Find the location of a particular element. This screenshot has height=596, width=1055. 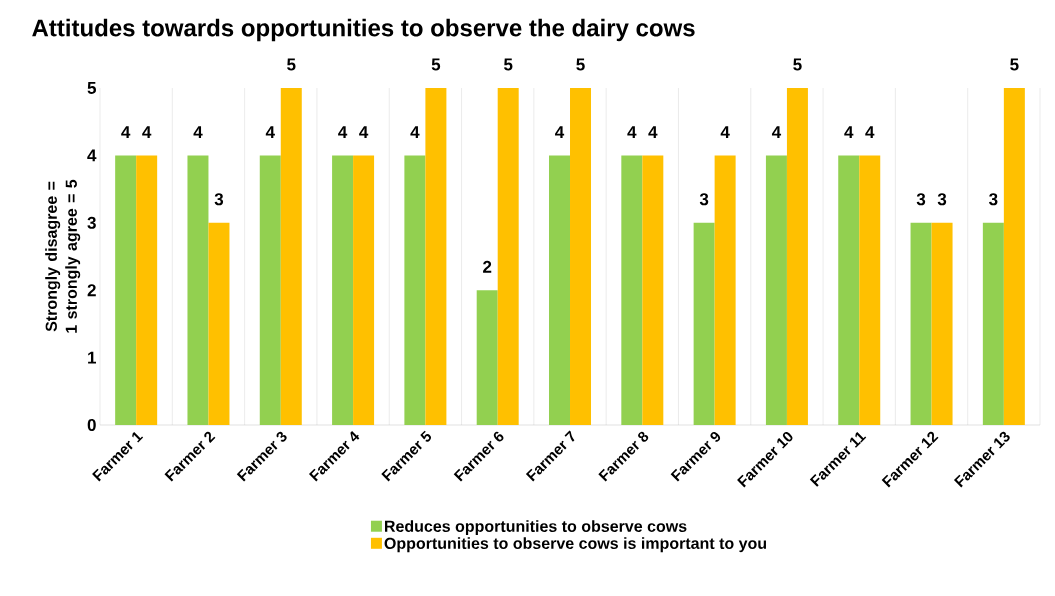

y-tick-label: 2 is located at coordinates (91, 290).